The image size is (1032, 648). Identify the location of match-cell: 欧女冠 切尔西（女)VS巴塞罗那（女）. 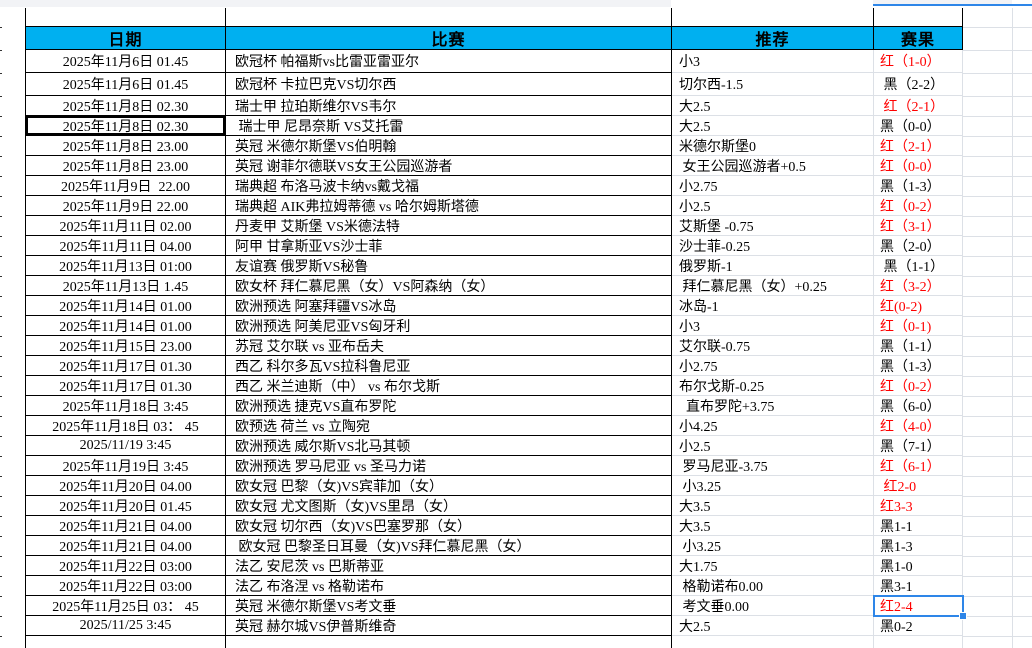
(449, 526).